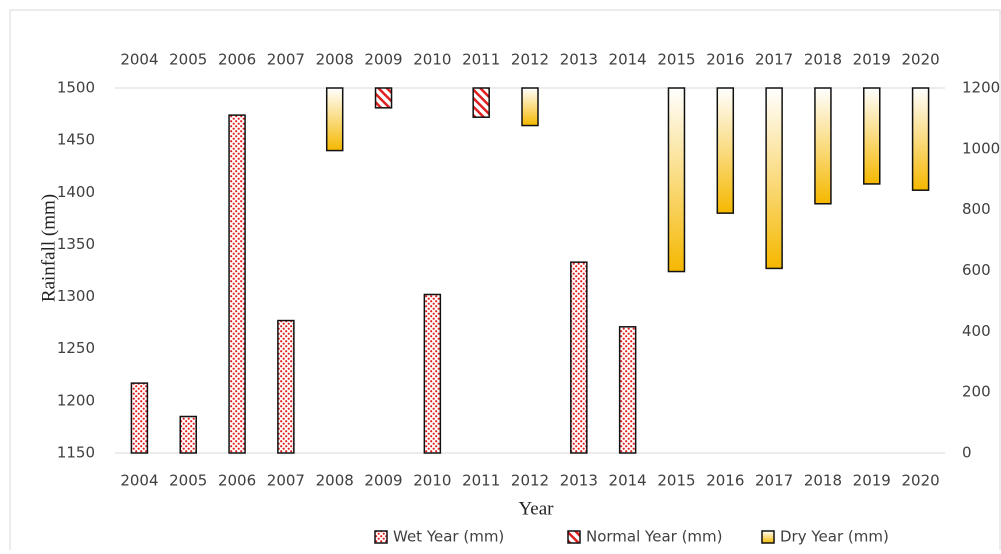 The width and height of the screenshot is (1001, 554). I want to click on y2-tick-label: 400, so click(976, 331).